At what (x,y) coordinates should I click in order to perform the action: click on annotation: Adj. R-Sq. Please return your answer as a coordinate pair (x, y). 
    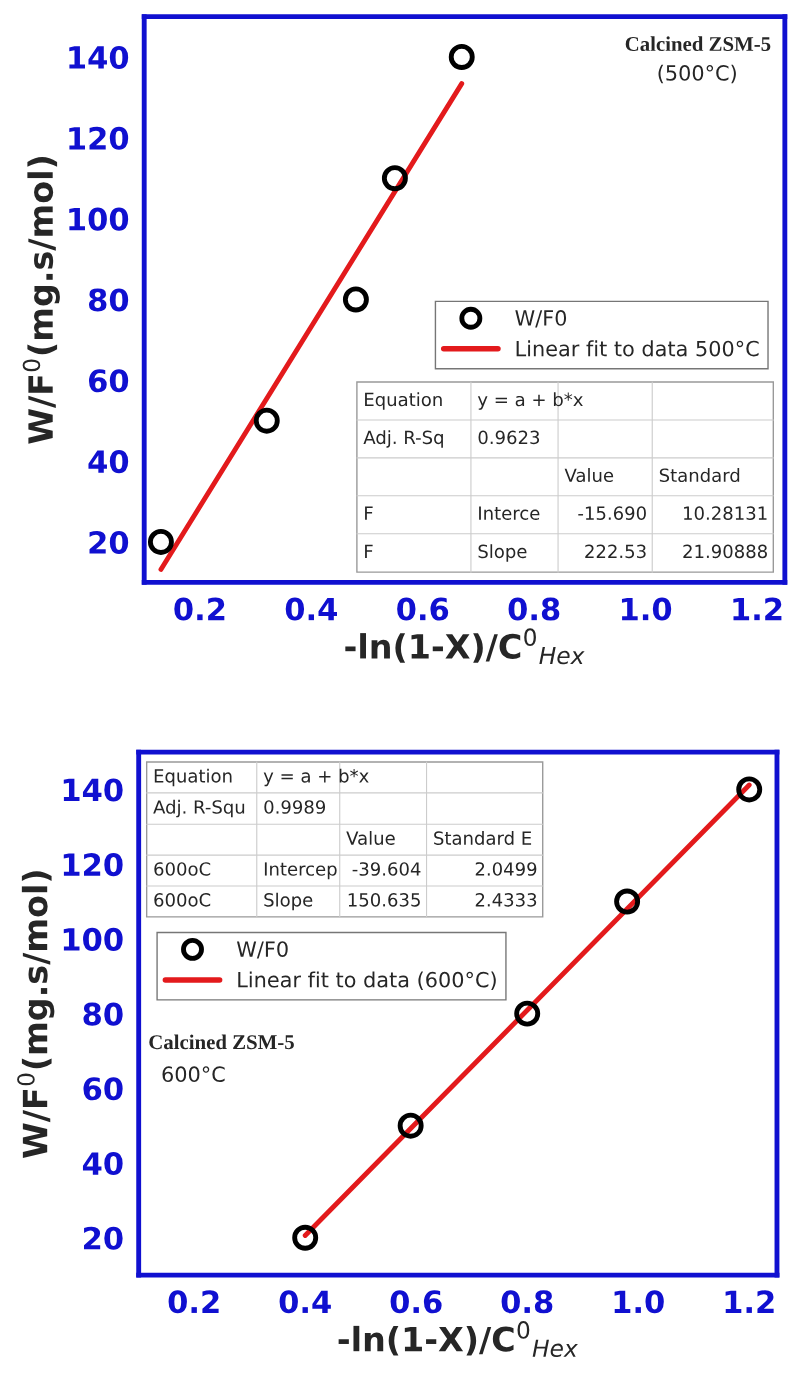
    Looking at the image, I should click on (403, 439).